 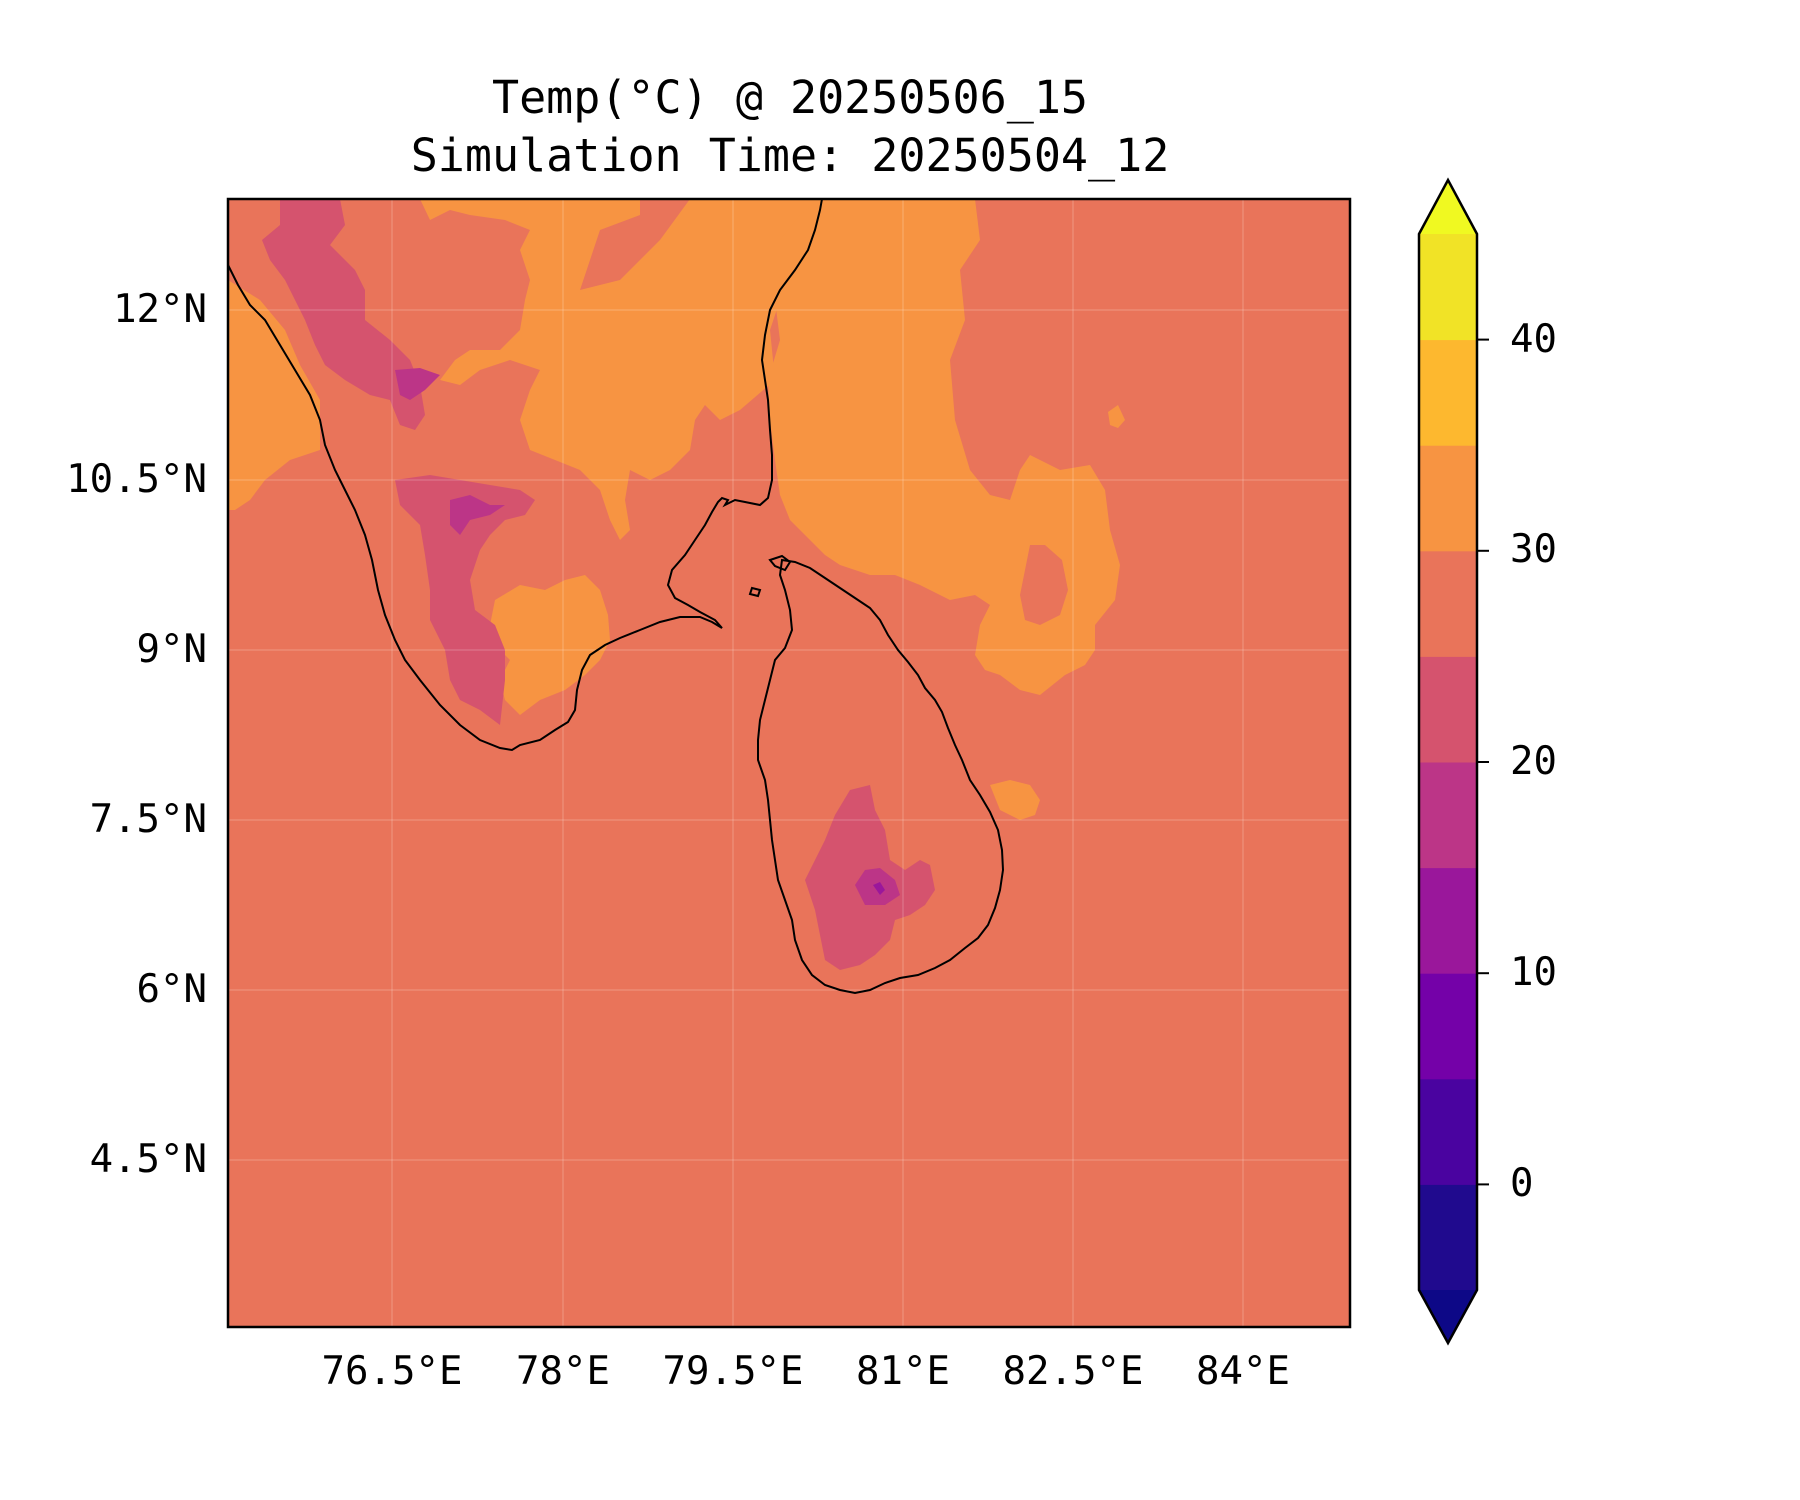 I want to click on colorbar-tick-label: 20, so click(x=1533, y=761).